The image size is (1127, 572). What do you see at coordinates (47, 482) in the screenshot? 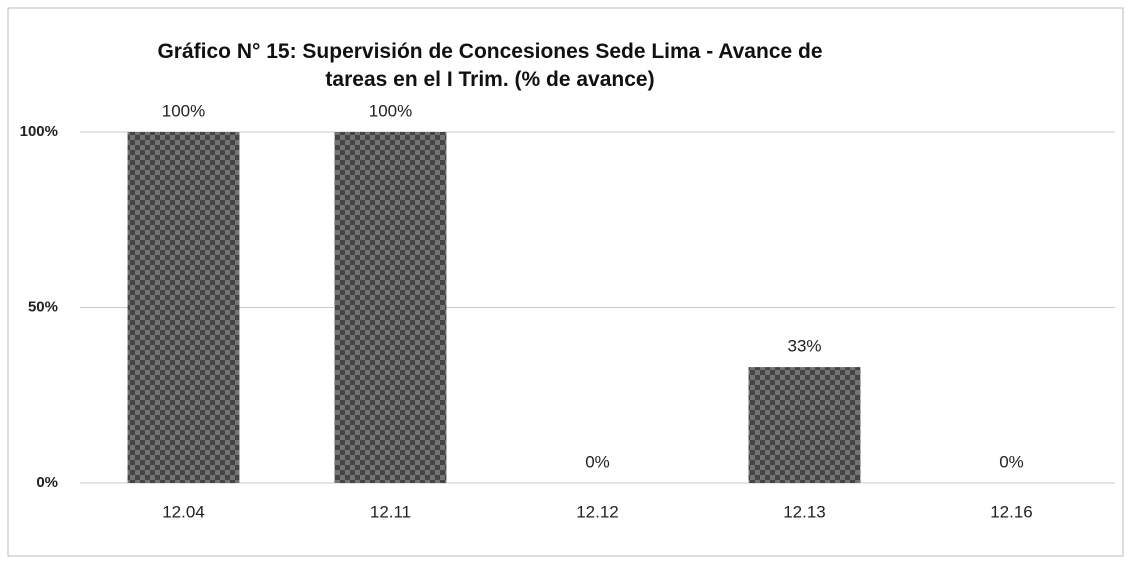
I see `y-tick-label: 0%` at bounding box center [47, 482].